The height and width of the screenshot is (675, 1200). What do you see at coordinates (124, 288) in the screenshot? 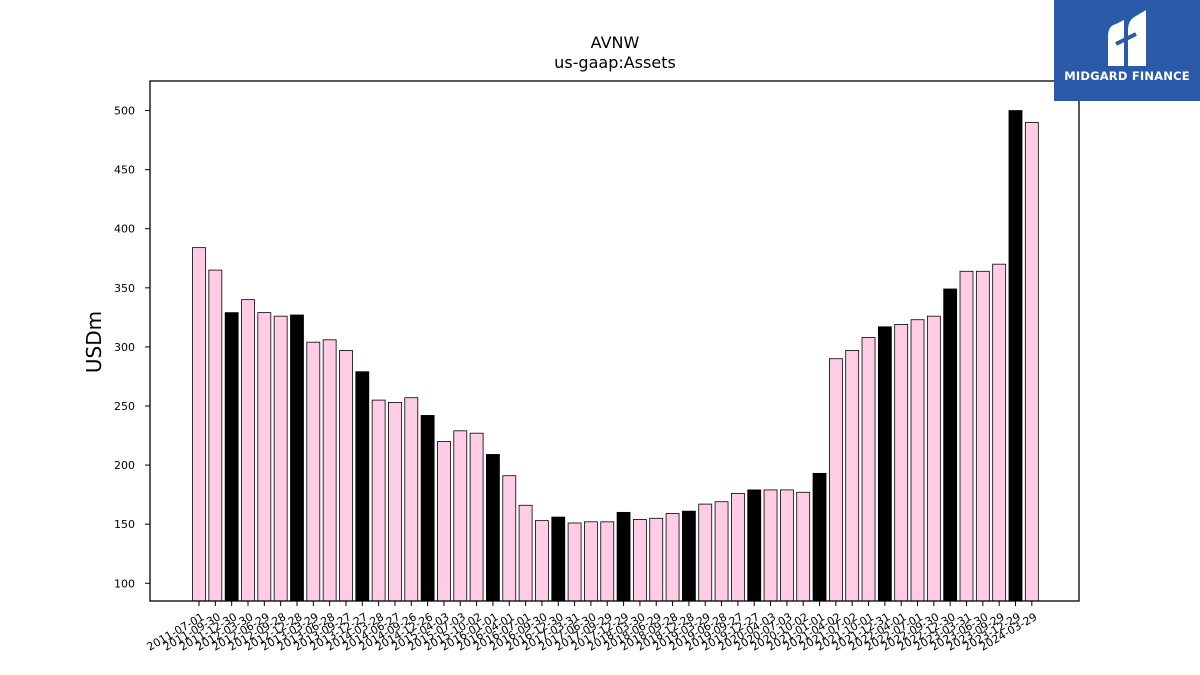
I see `y-tick-label: 350` at bounding box center [124, 288].